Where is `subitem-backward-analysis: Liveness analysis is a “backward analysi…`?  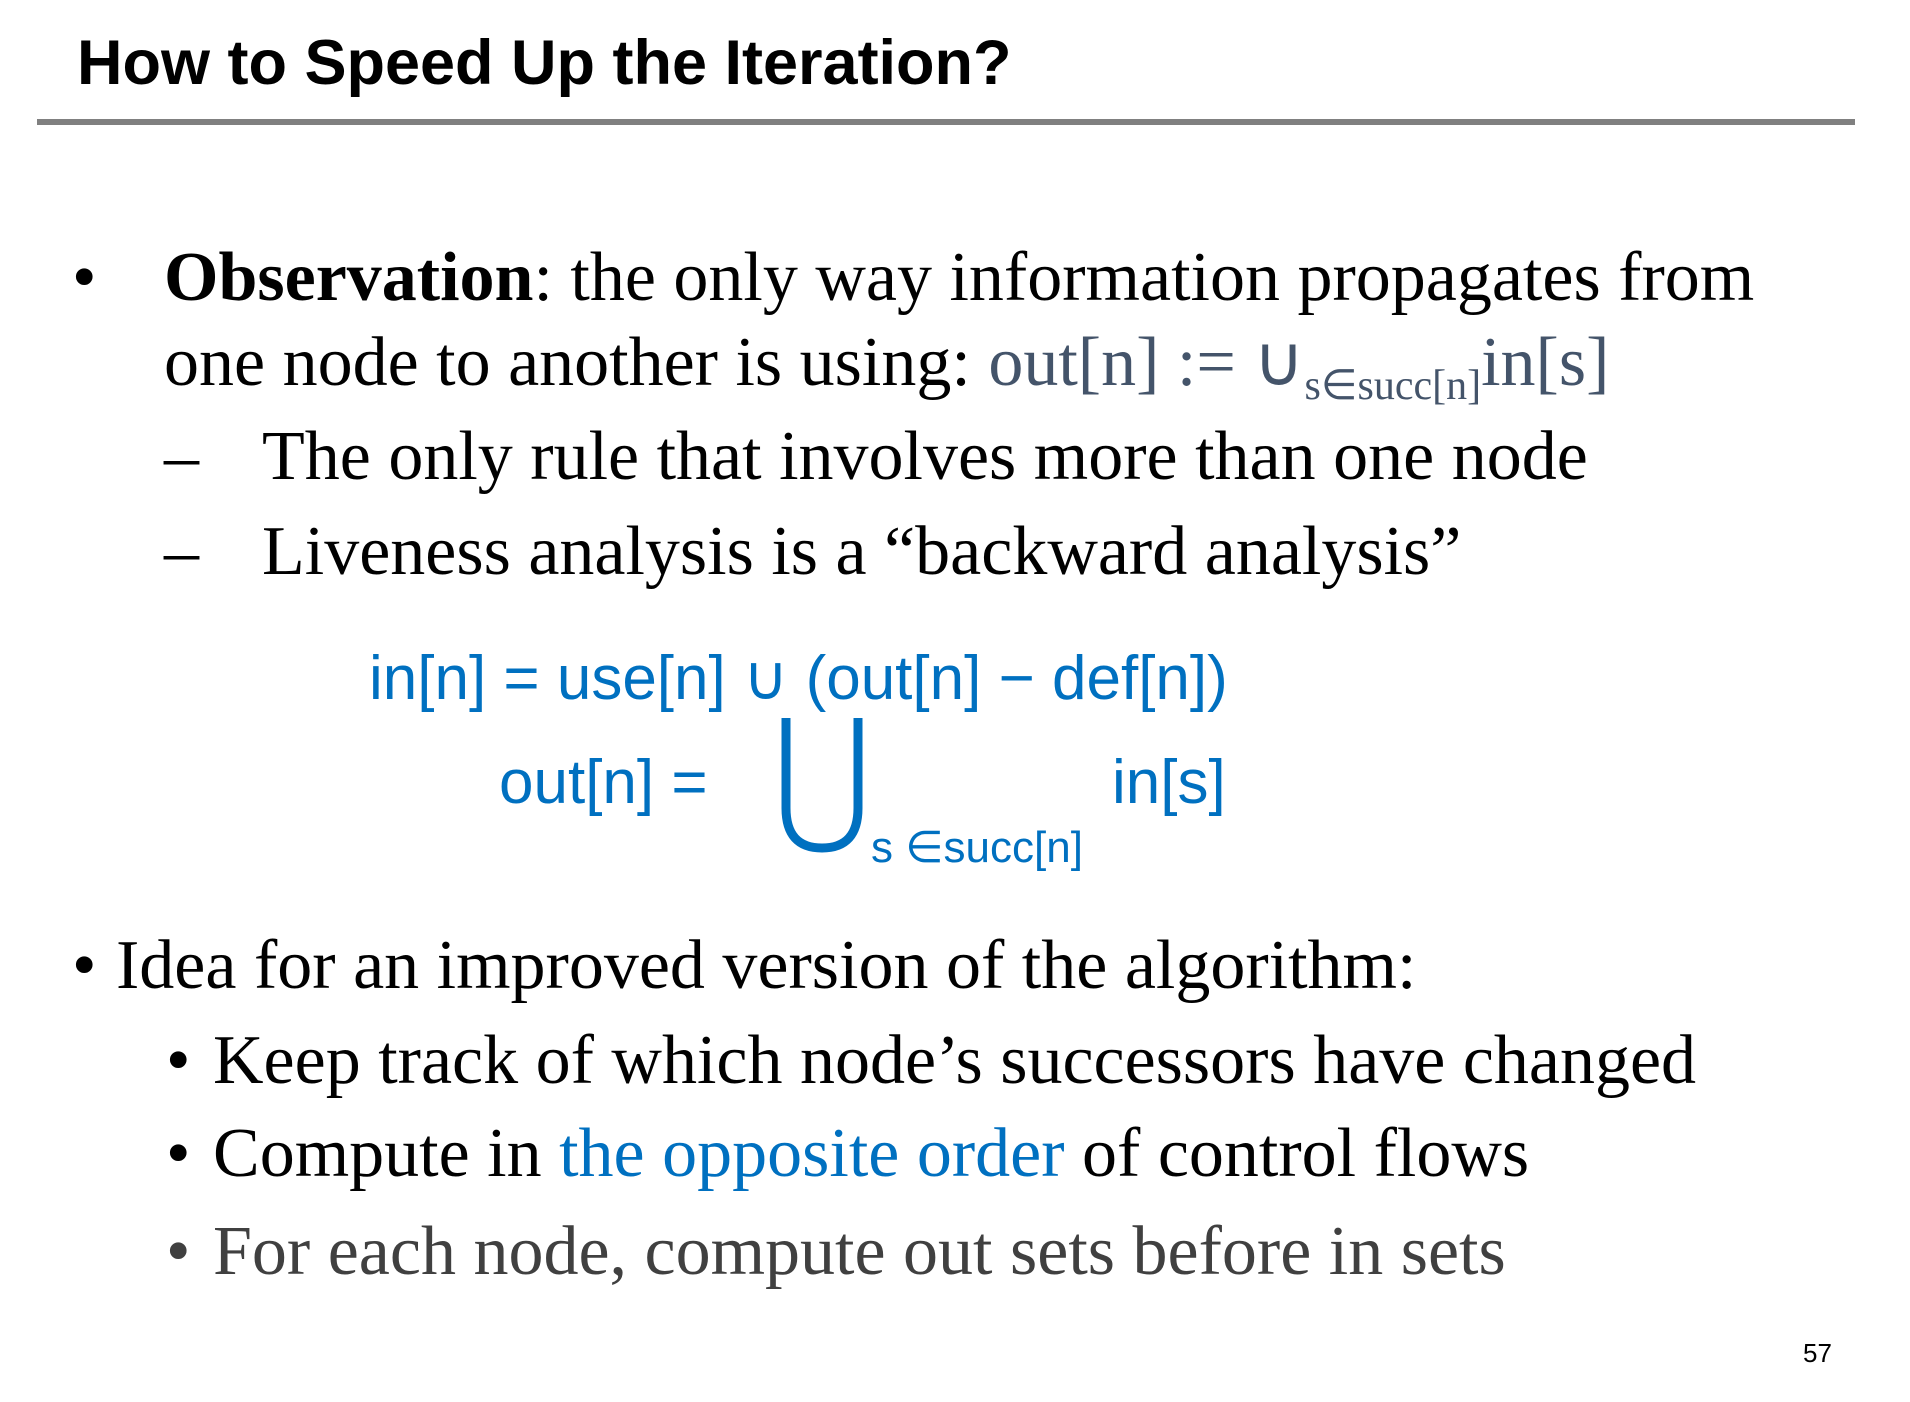
subitem-backward-analysis: Liveness analysis is a “backward analysi… is located at coordinates (862, 551).